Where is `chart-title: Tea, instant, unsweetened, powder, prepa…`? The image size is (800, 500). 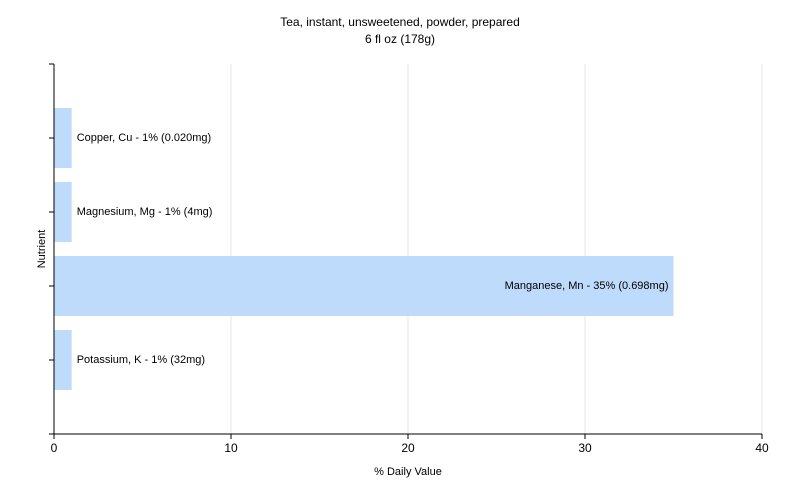 chart-title: Tea, instant, unsweetened, powder, prepa… is located at coordinates (400, 22).